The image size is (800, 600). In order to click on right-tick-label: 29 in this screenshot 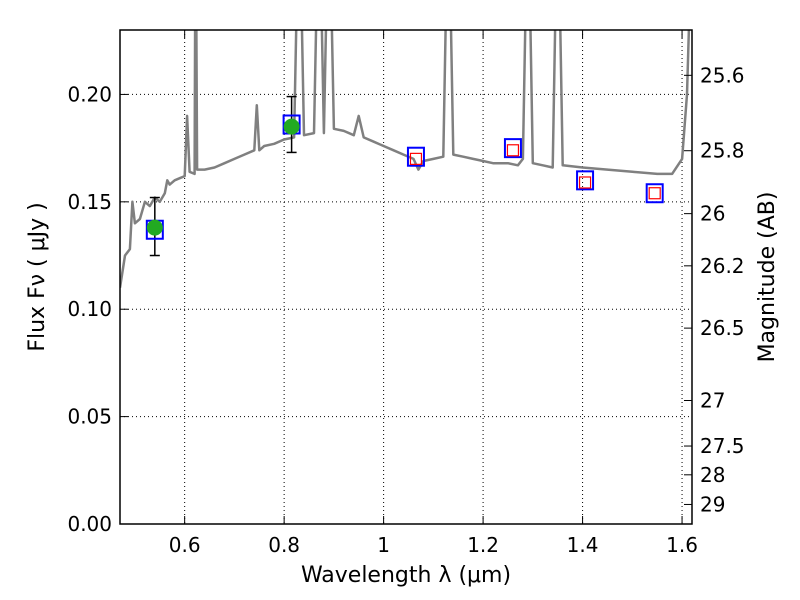, I will do `click(712, 504)`.